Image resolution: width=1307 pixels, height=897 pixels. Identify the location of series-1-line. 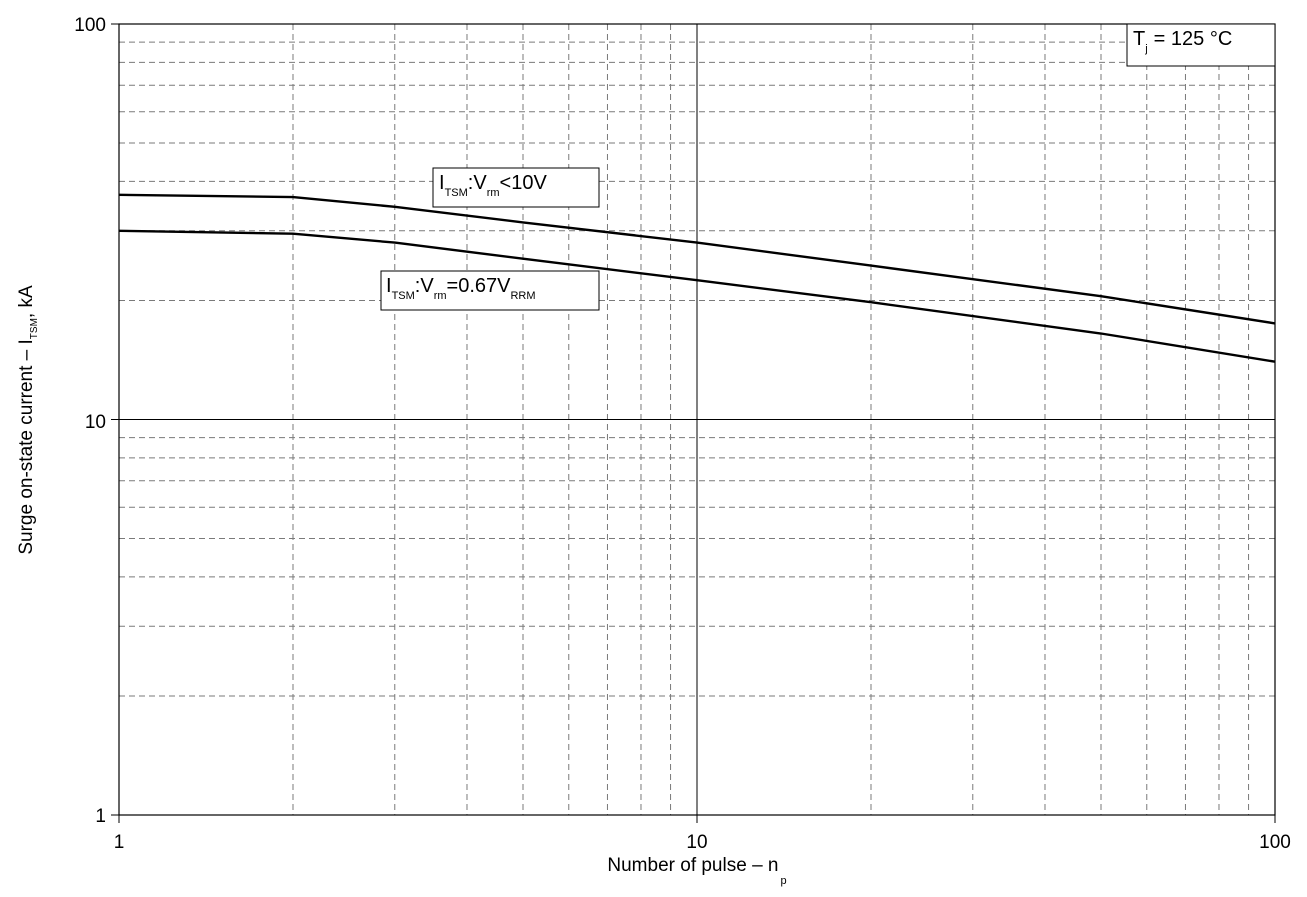
(697, 259).